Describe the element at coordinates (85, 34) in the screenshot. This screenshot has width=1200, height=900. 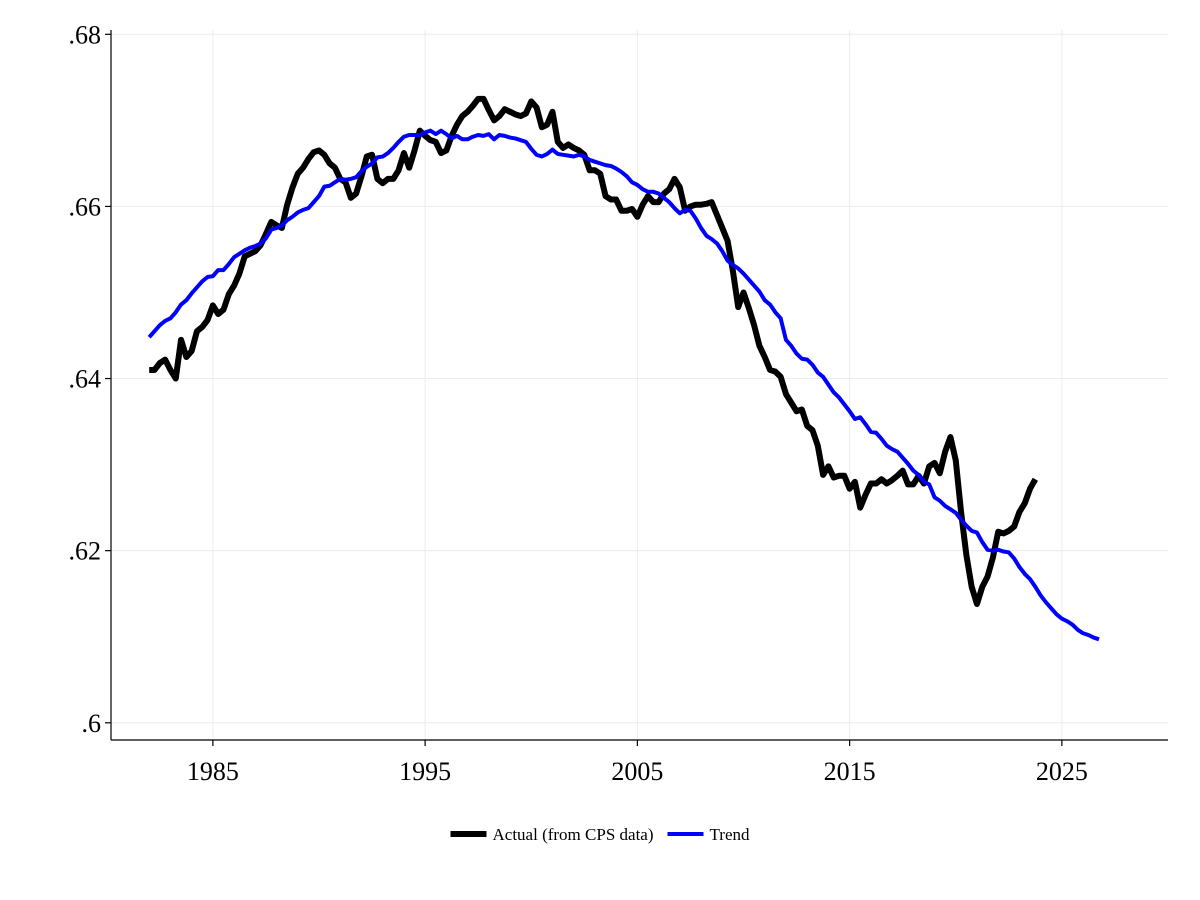
I see `y-tick-label: .68` at that location.